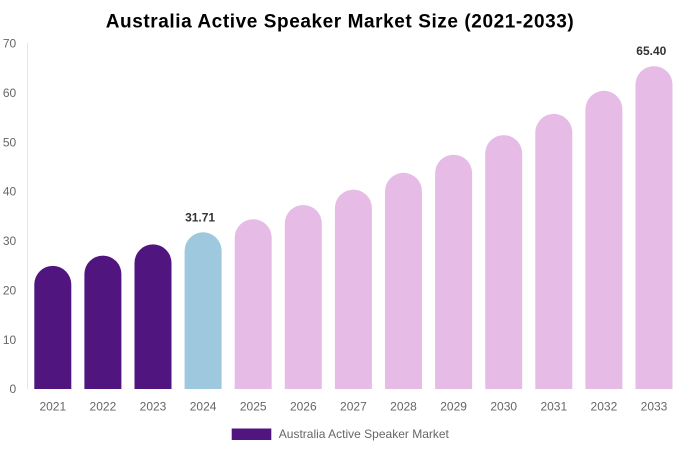 The image size is (680, 450). What do you see at coordinates (10, 241) in the screenshot?
I see `svg-text: 30` at bounding box center [10, 241].